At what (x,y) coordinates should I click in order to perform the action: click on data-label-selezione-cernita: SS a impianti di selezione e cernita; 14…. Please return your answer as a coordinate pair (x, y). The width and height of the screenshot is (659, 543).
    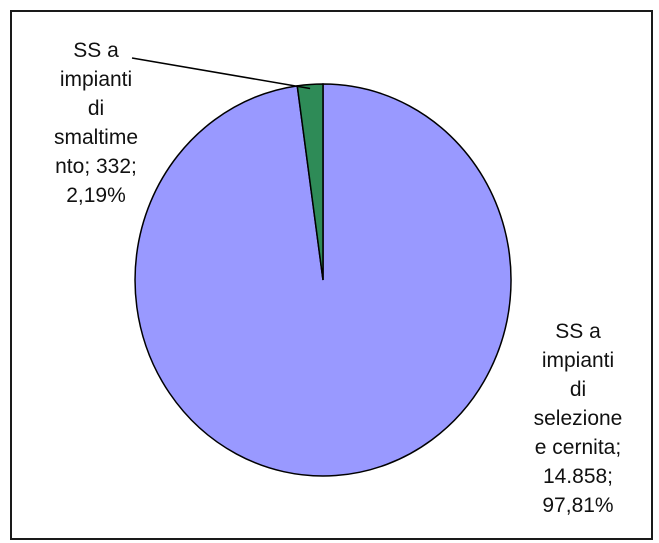
    Looking at the image, I should click on (578, 418).